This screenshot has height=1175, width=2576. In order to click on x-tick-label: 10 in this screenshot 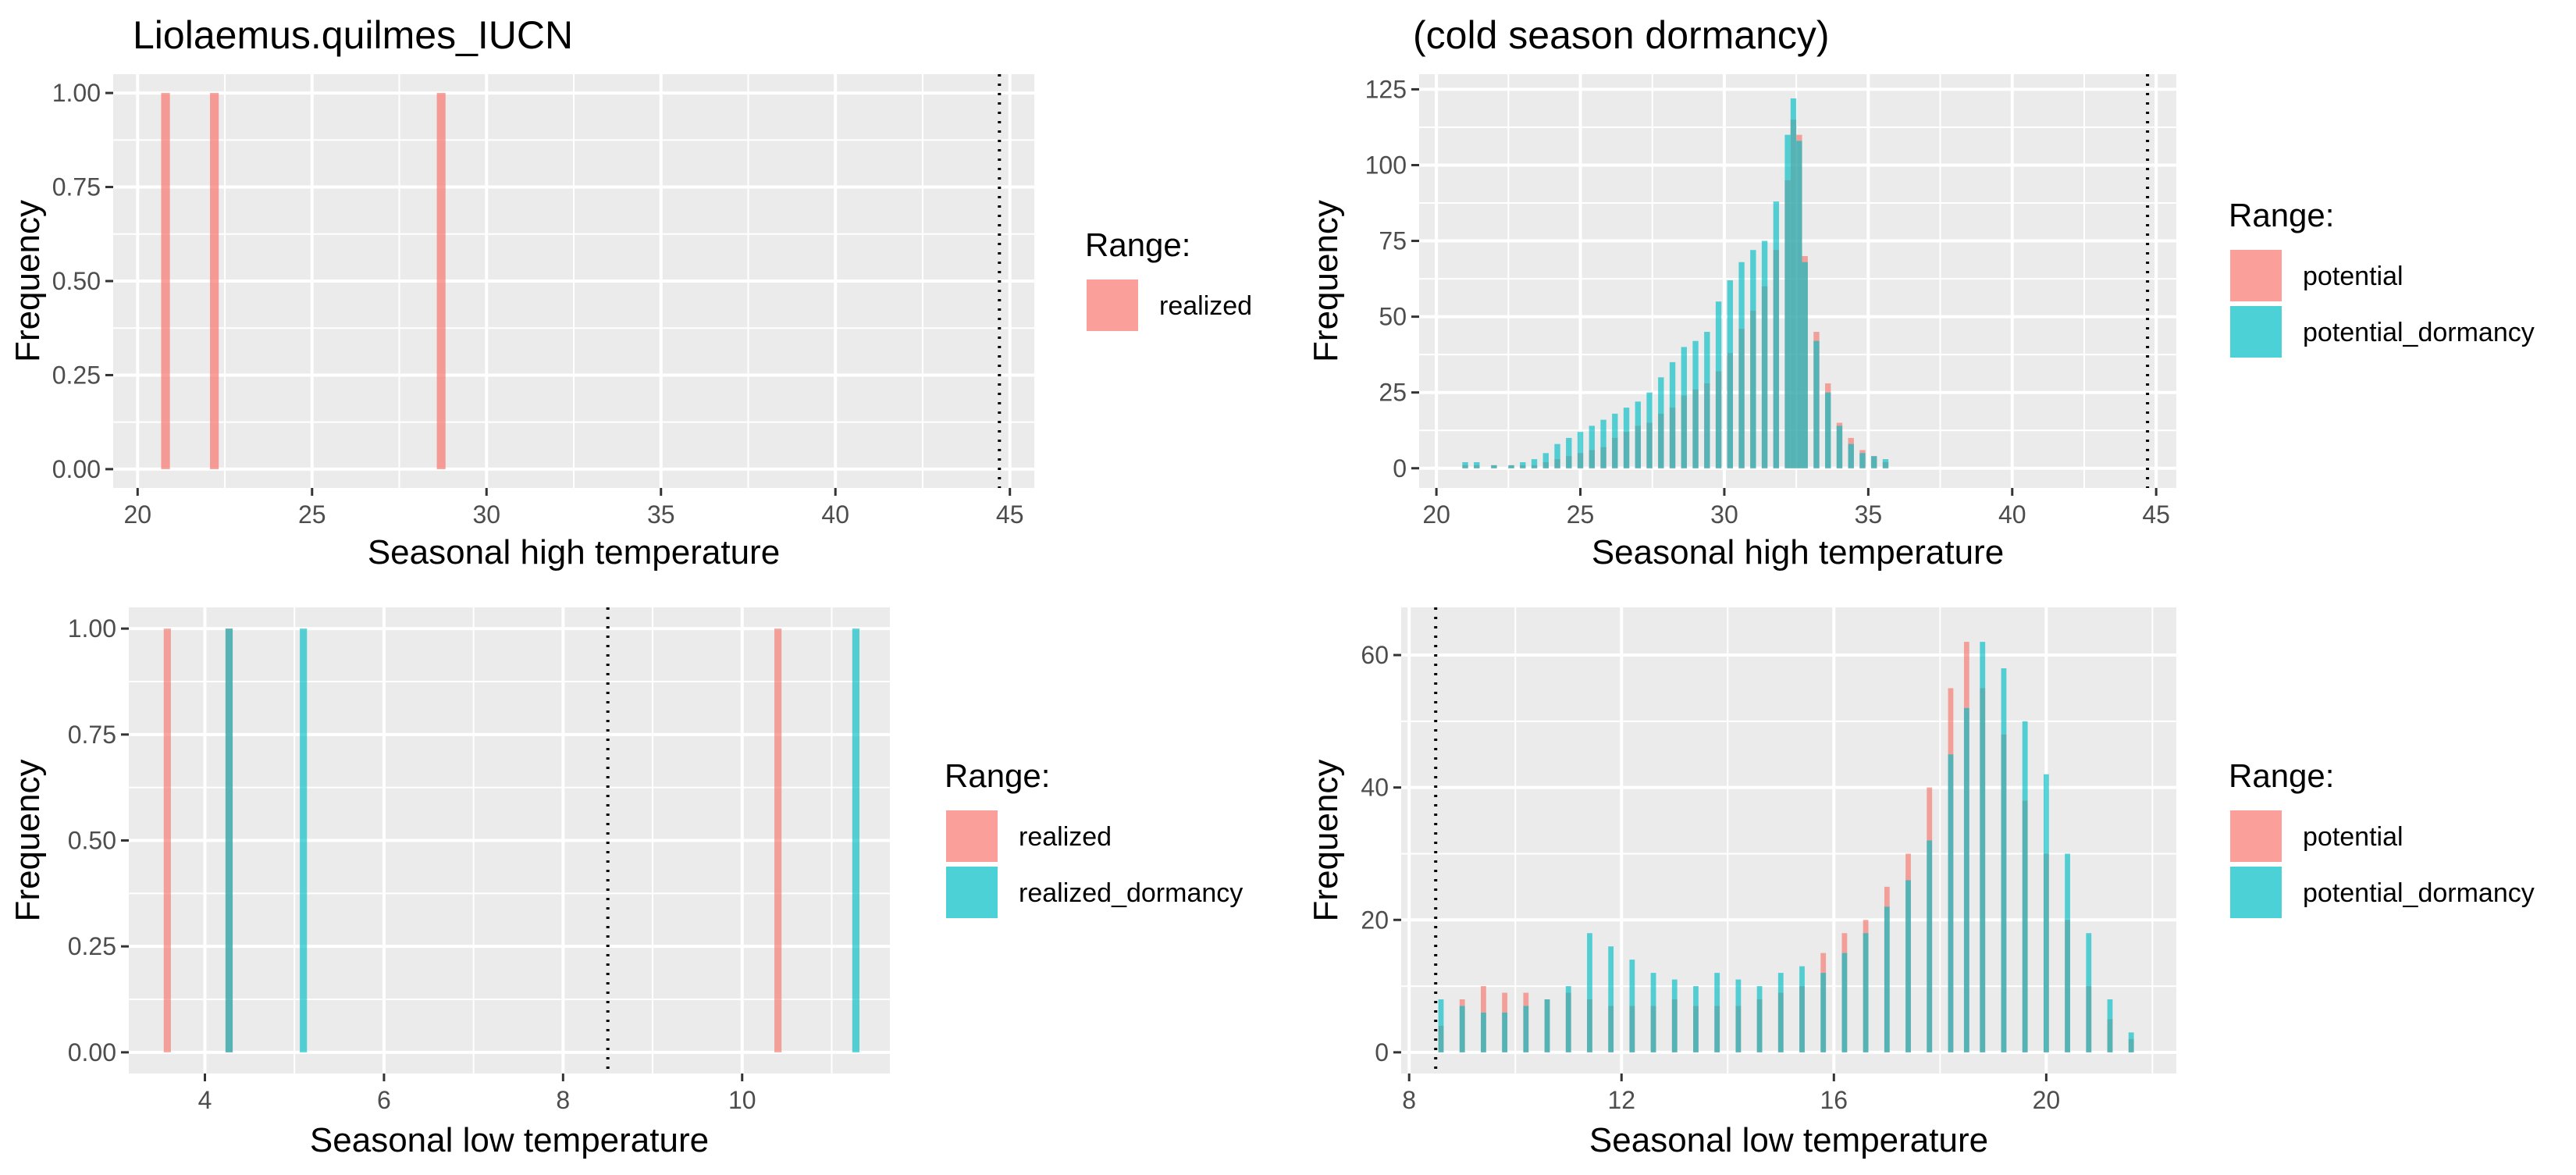, I will do `click(742, 1100)`.